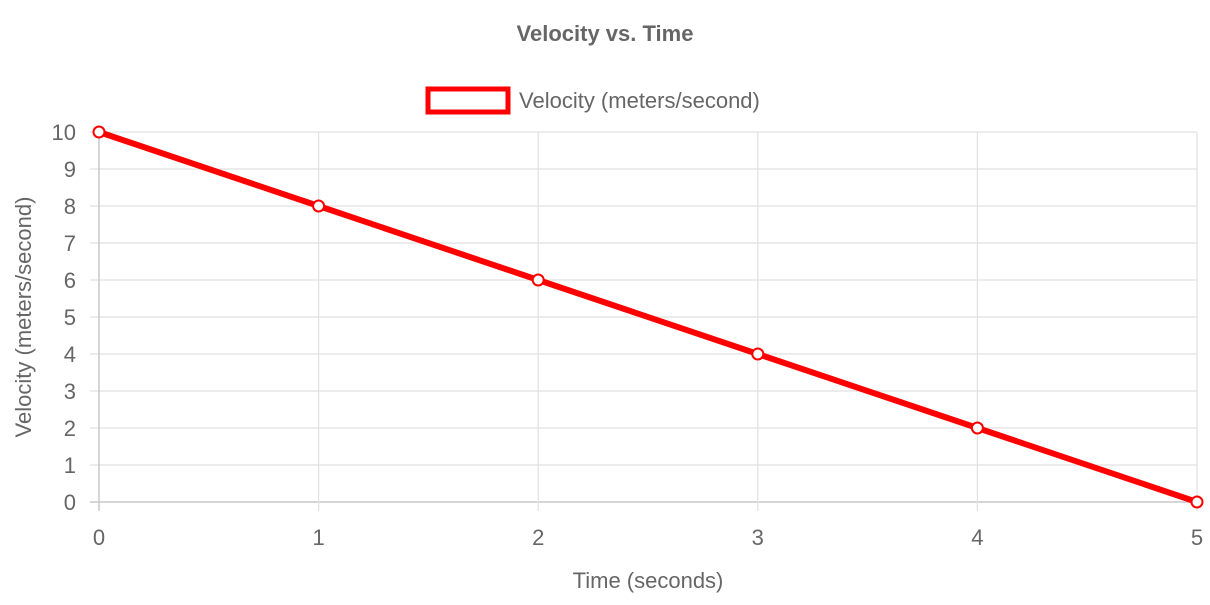 The width and height of the screenshot is (1210, 605). What do you see at coordinates (639, 100) in the screenshot?
I see `legend-label: Velocity (meters/second)` at bounding box center [639, 100].